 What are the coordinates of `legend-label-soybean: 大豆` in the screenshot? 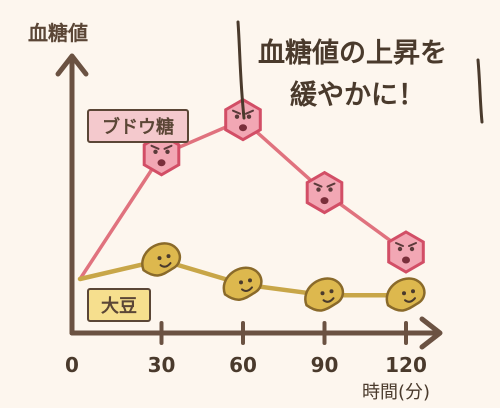 It's located at (119, 306).